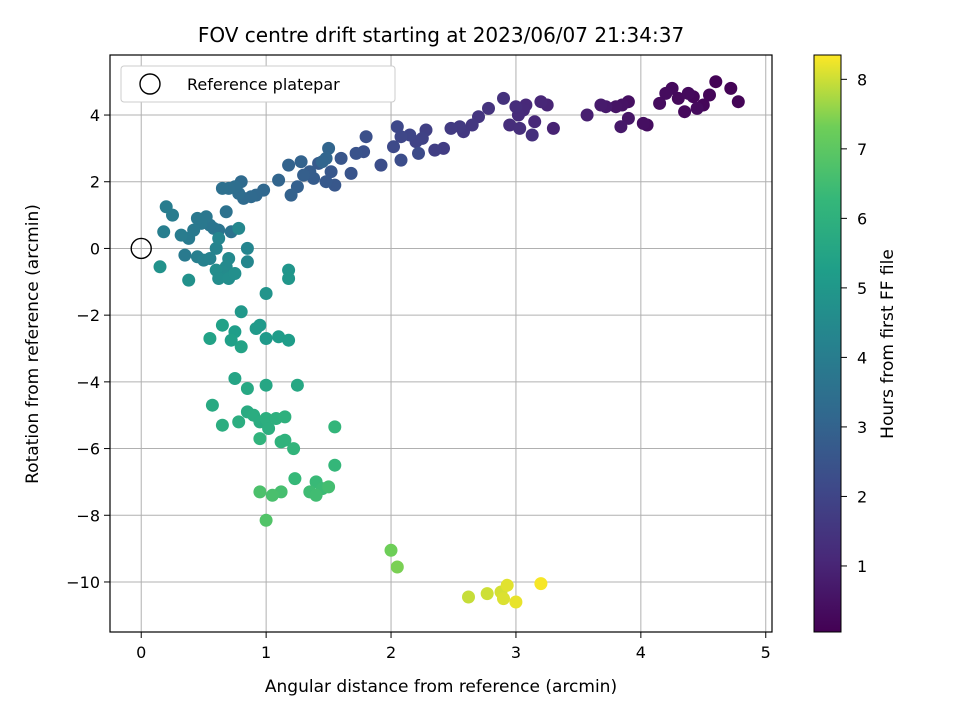  I want to click on x-tick-label: 1, so click(266, 652).